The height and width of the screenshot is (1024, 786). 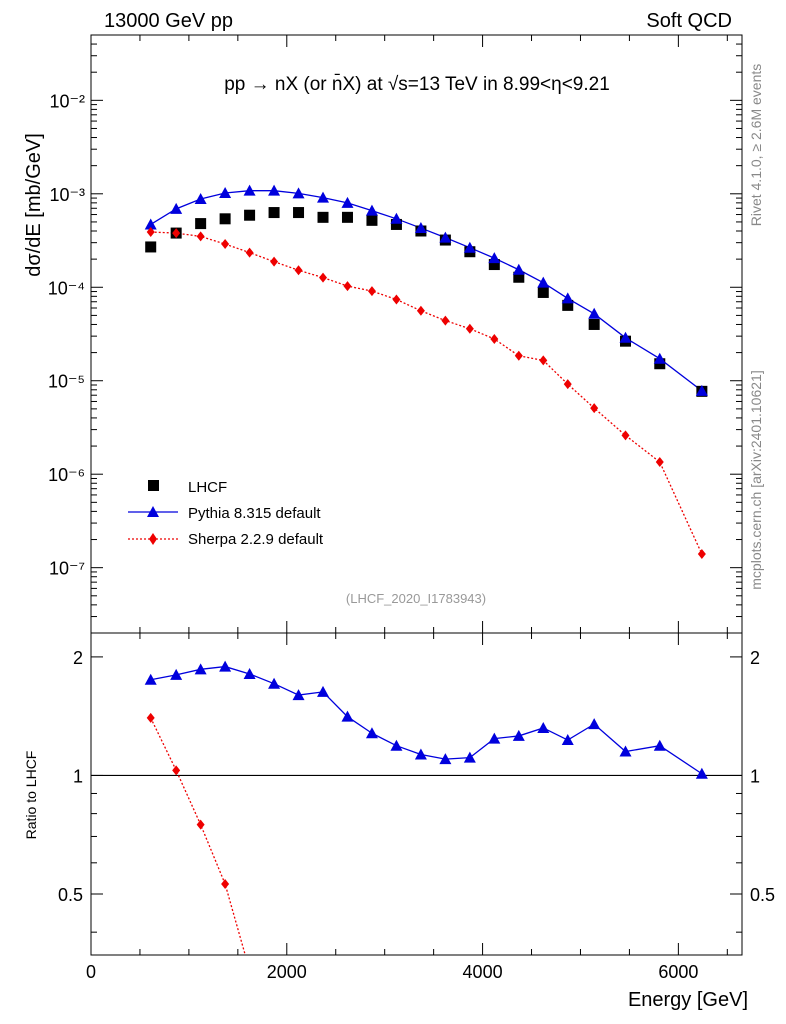 I want to click on x-tick-label: 6000, so click(x=678, y=972).